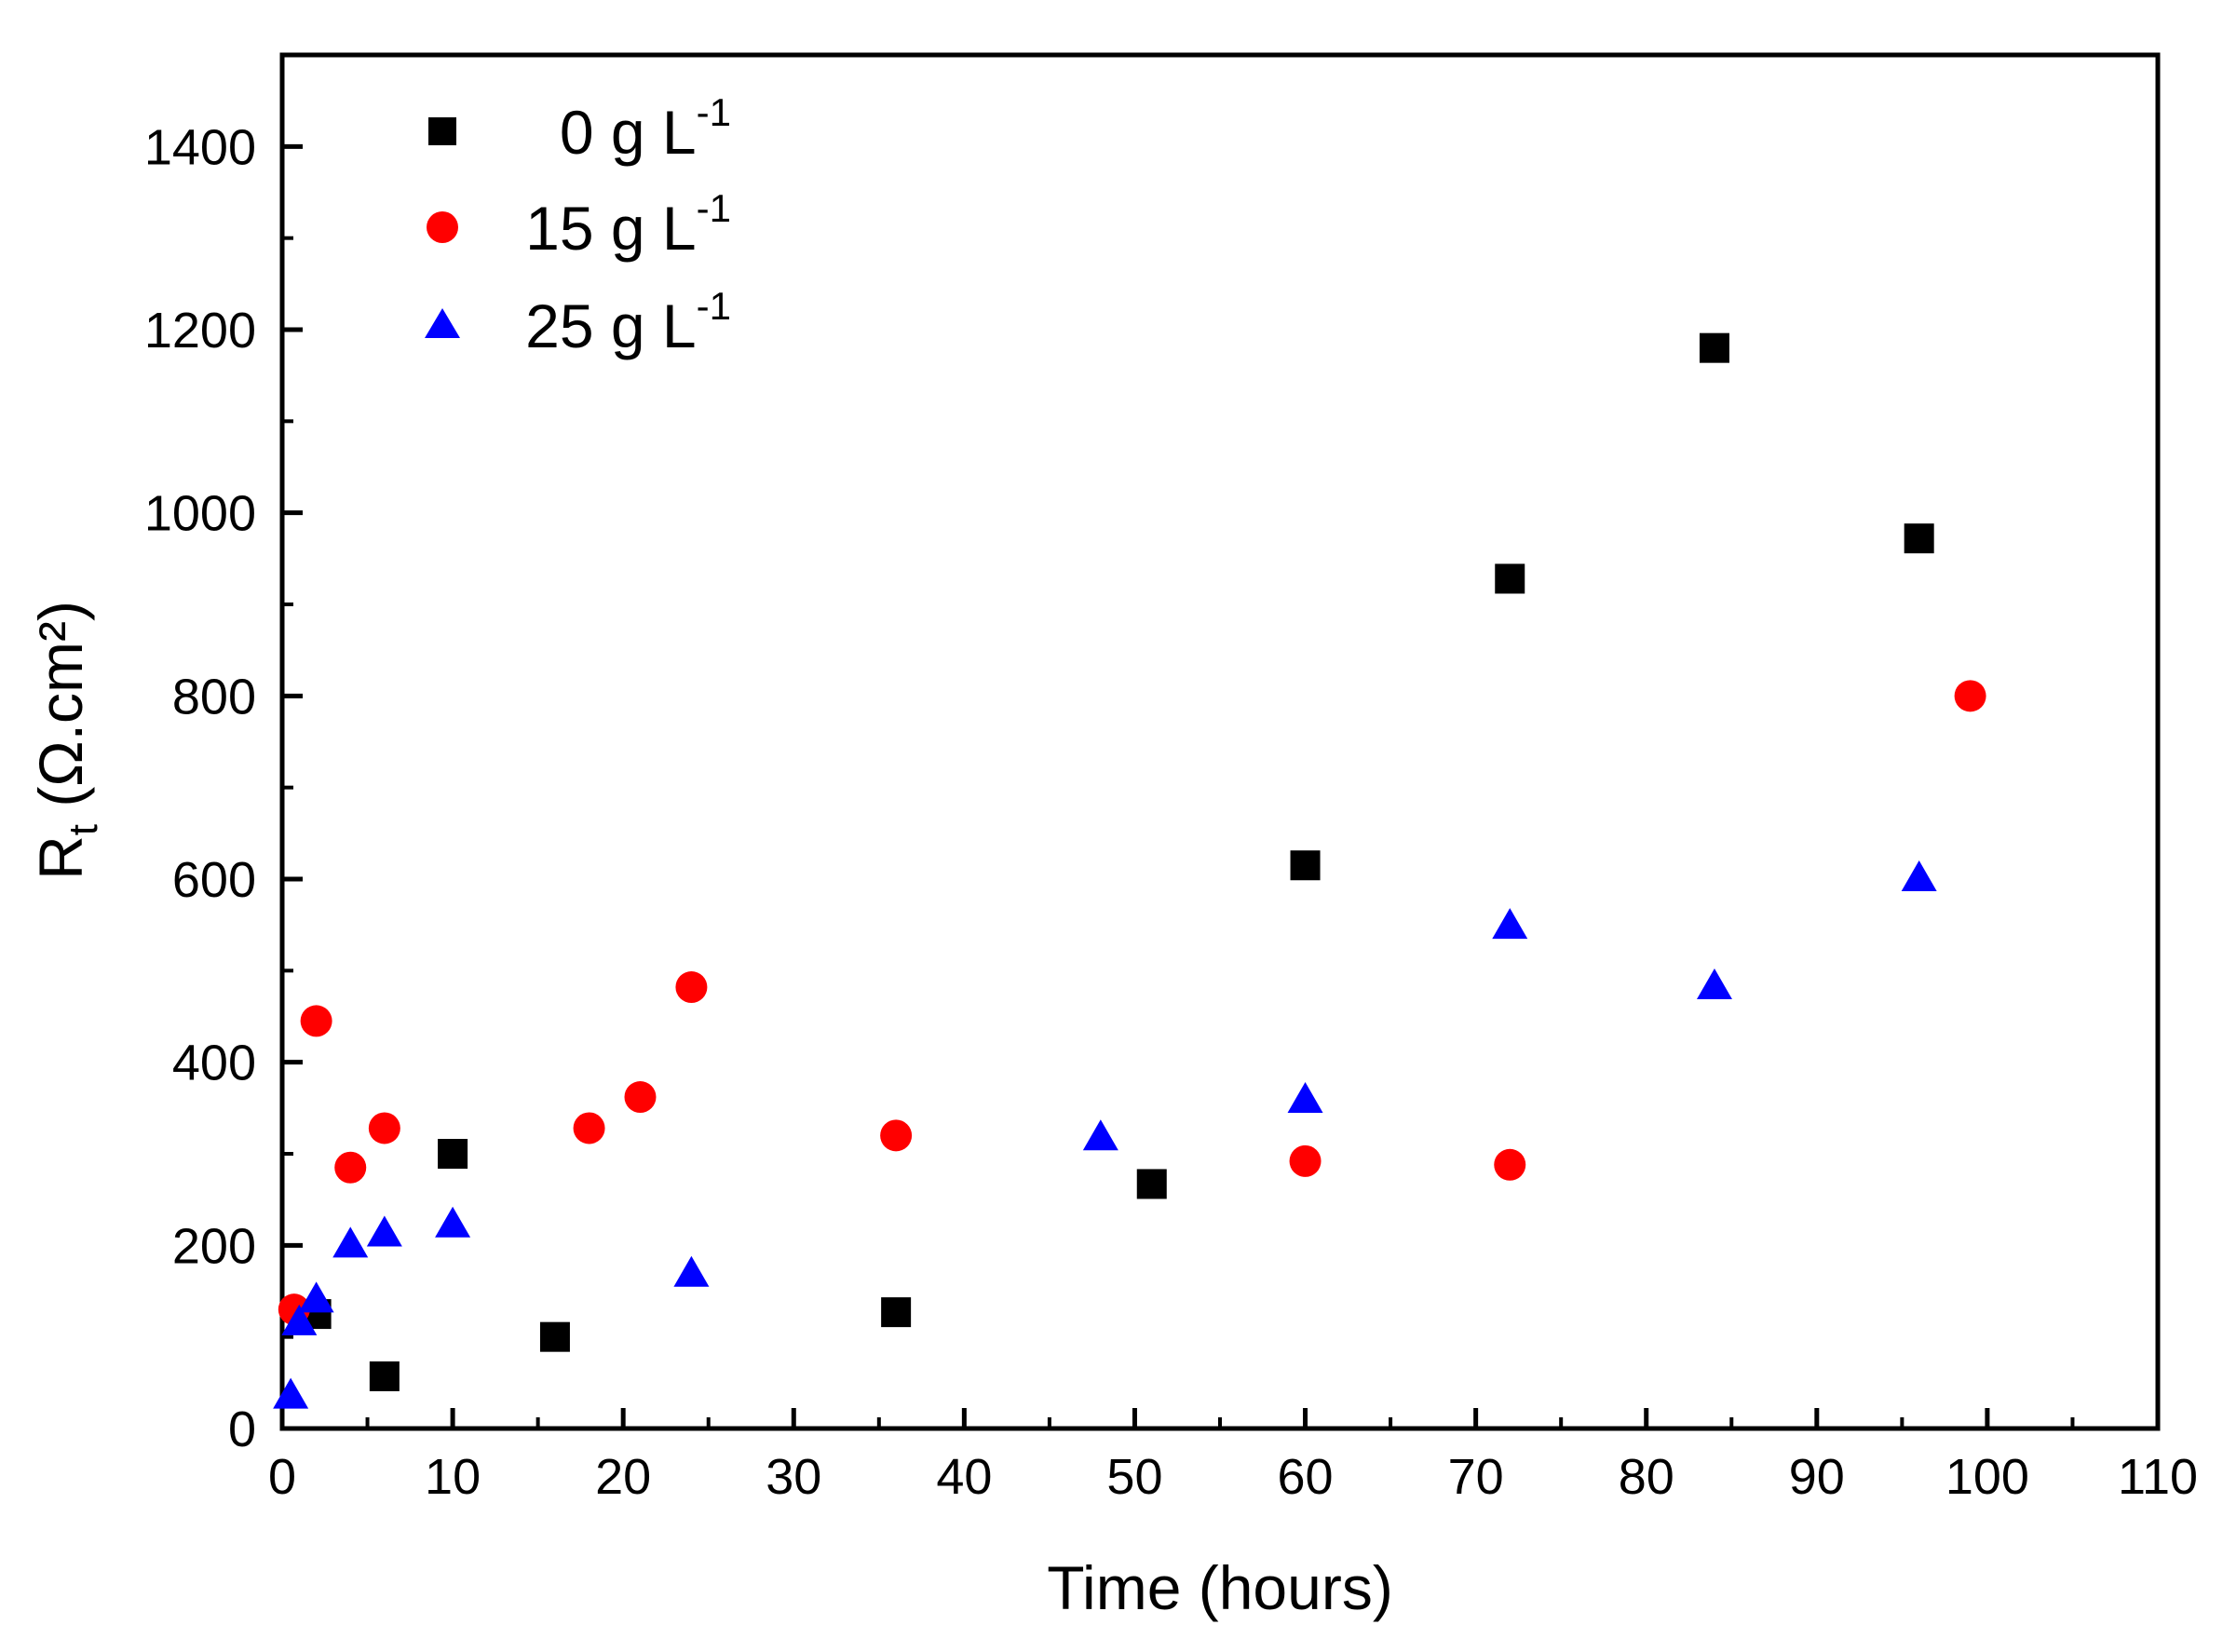 Image resolution: width=2223 pixels, height=1652 pixels. I want to click on y-tick-label: 1000, so click(200, 514).